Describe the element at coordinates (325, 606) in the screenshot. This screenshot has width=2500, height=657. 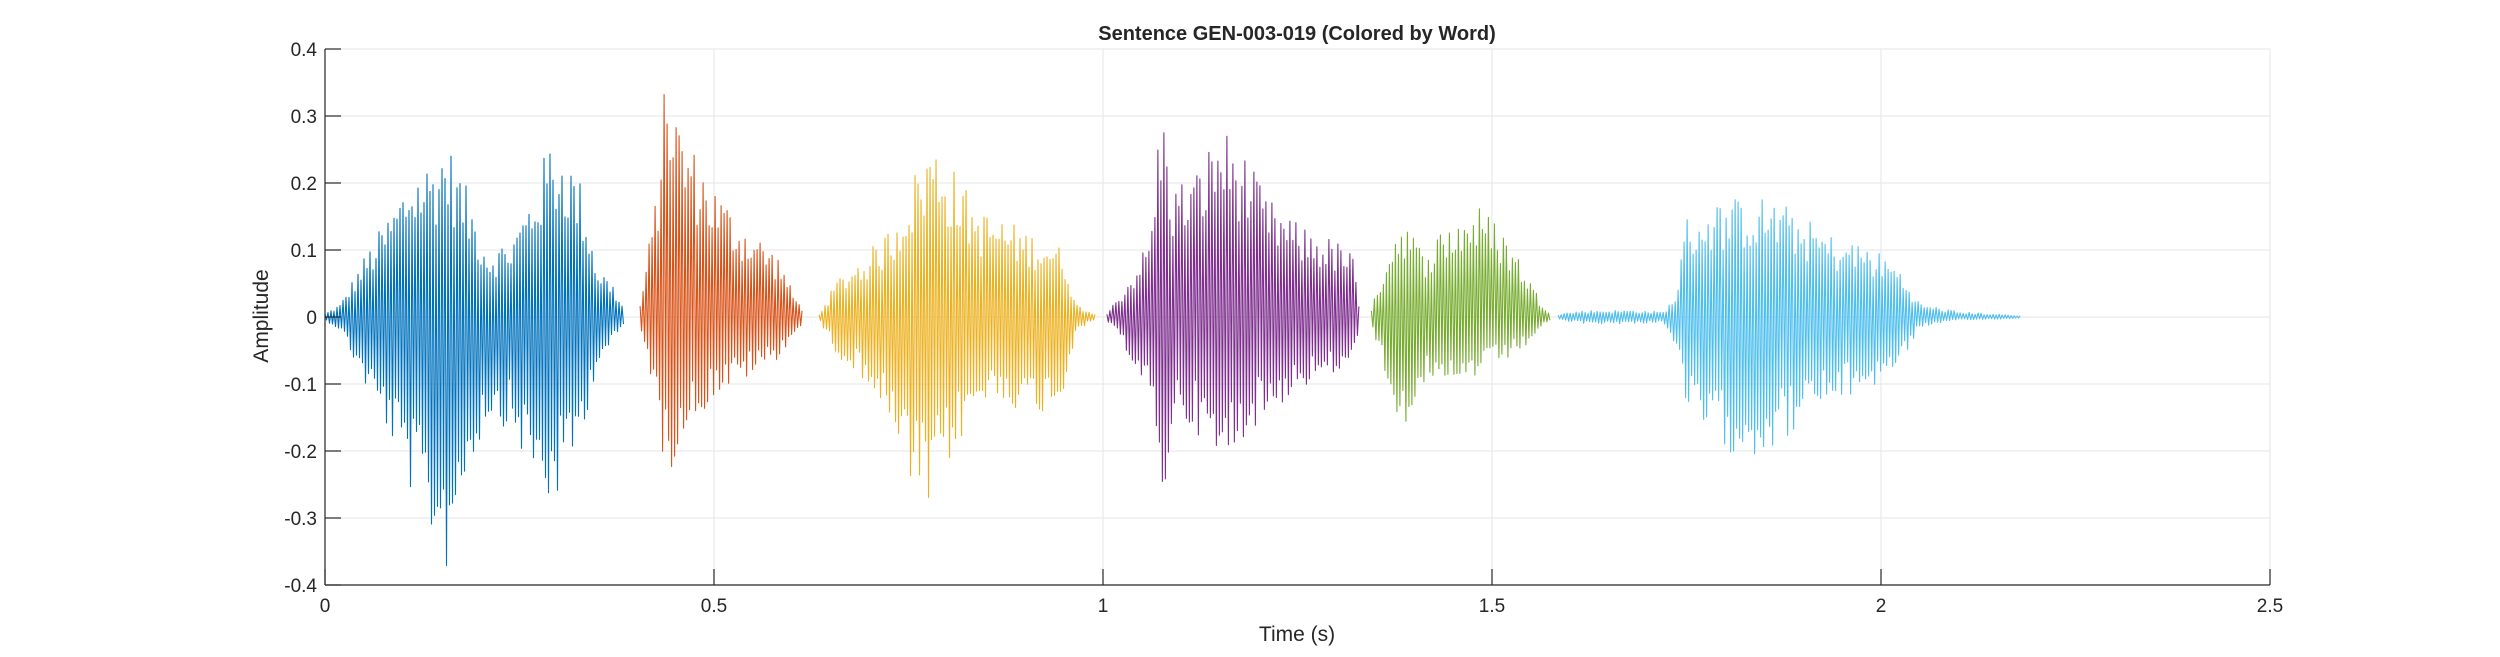
I see `x-tick-label: 0` at that location.